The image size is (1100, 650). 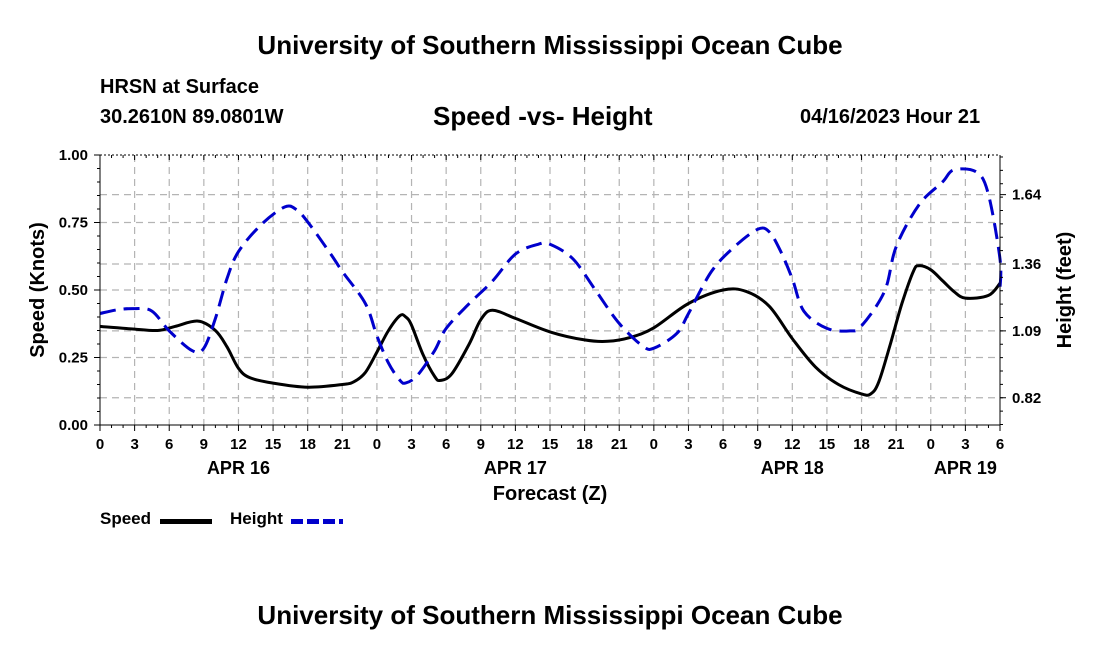 What do you see at coordinates (515, 468) in the screenshot?
I see `day-label: APR 17` at bounding box center [515, 468].